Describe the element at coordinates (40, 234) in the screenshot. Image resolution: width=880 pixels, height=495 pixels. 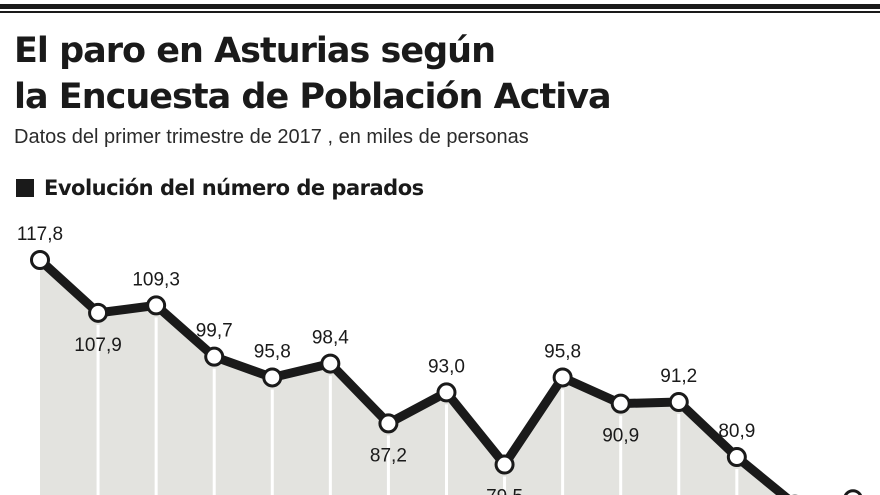
I see `data-label: 117,8` at that location.